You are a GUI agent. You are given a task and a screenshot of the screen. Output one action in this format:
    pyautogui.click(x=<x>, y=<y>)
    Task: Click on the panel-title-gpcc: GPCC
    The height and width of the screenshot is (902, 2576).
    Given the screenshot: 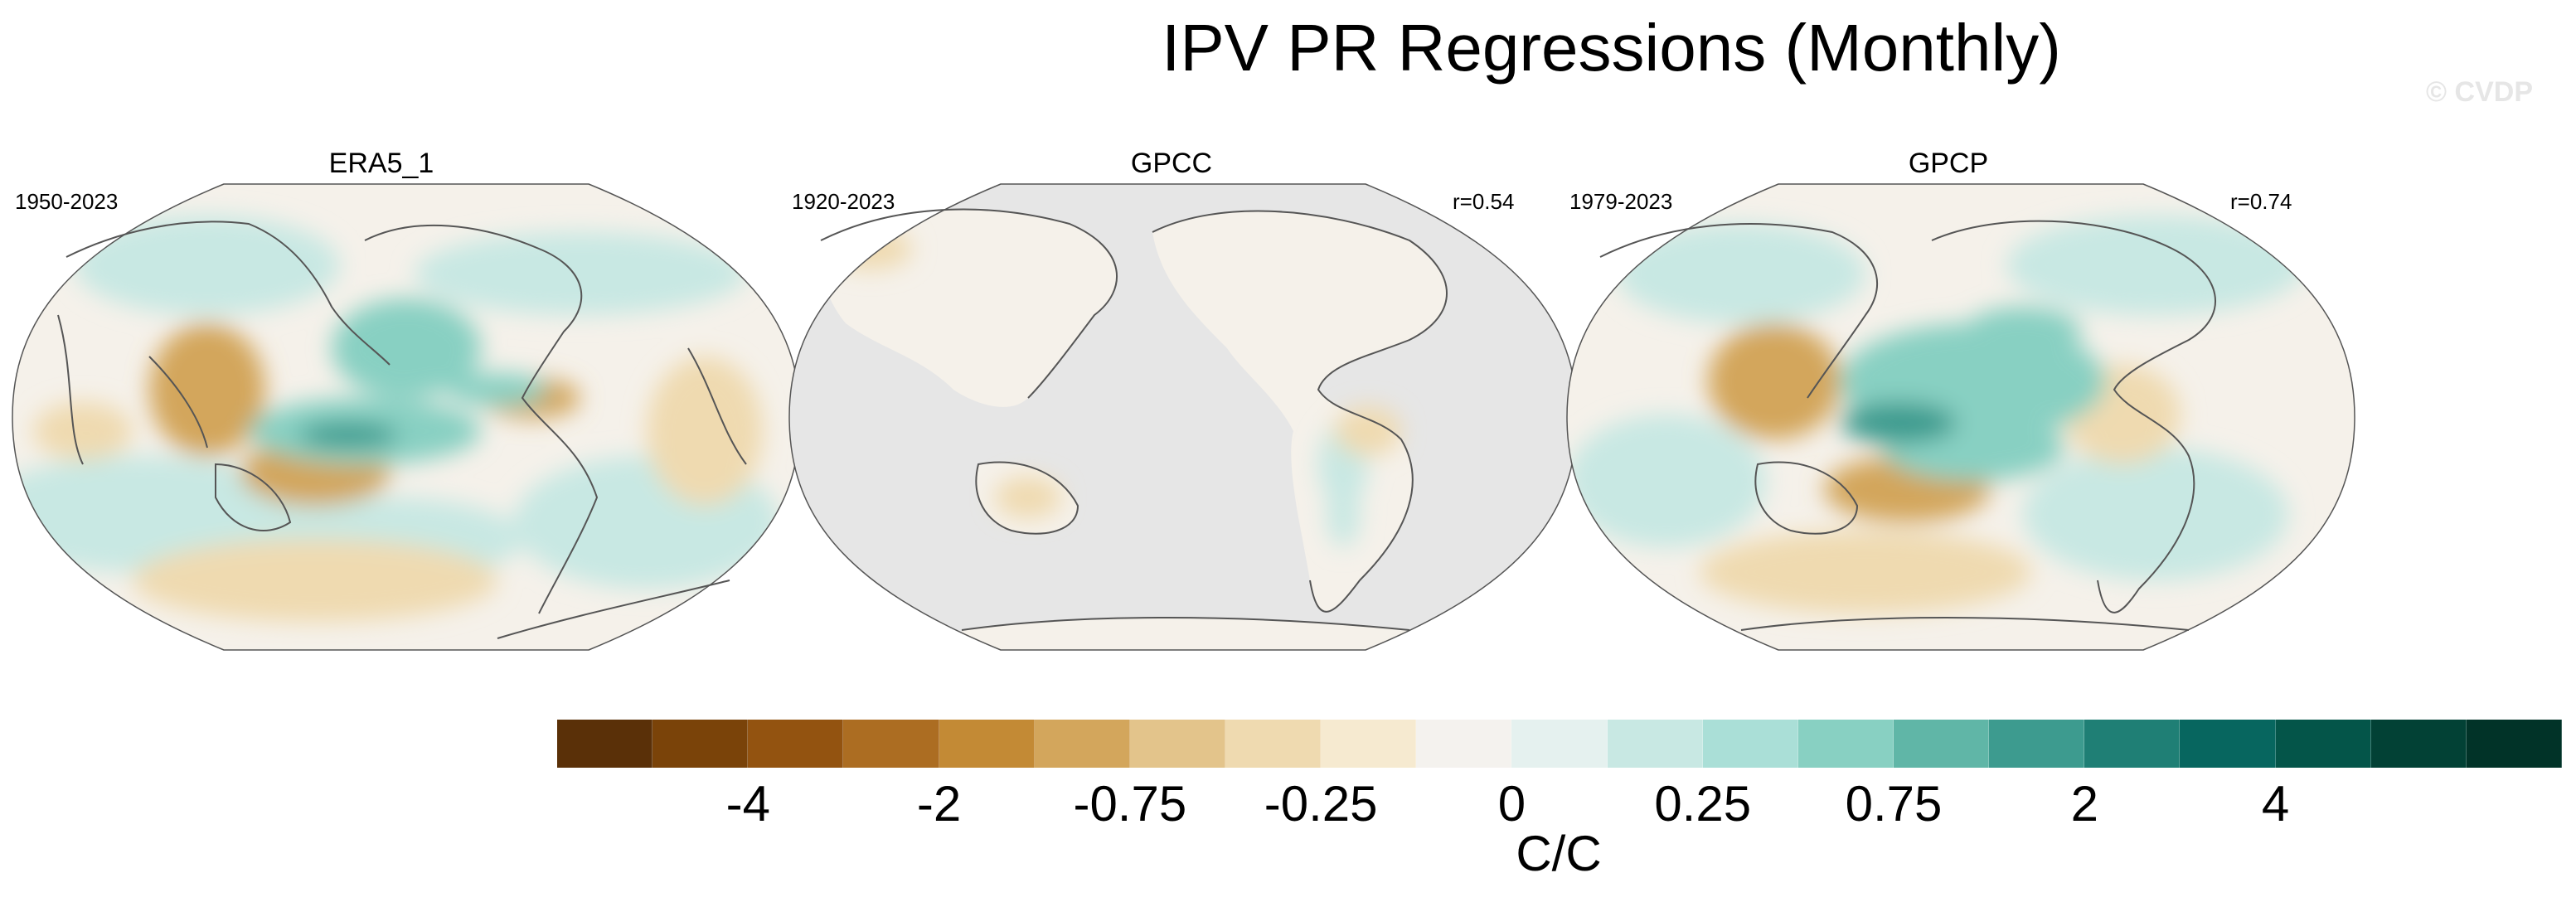 What is the action you would take?
    pyautogui.click(x=1171, y=163)
    